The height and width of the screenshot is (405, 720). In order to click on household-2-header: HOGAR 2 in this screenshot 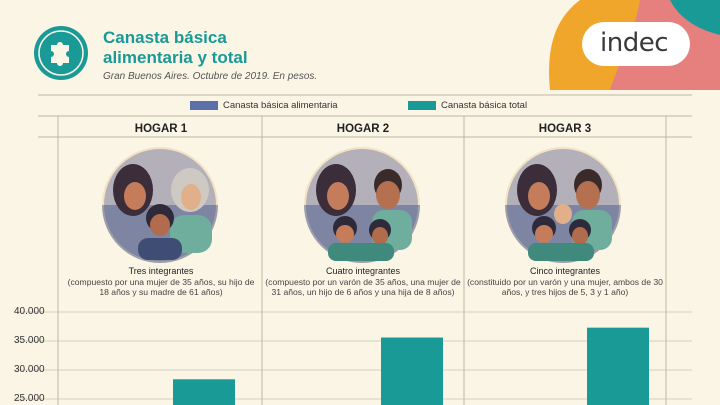, I will do `click(363, 129)`.